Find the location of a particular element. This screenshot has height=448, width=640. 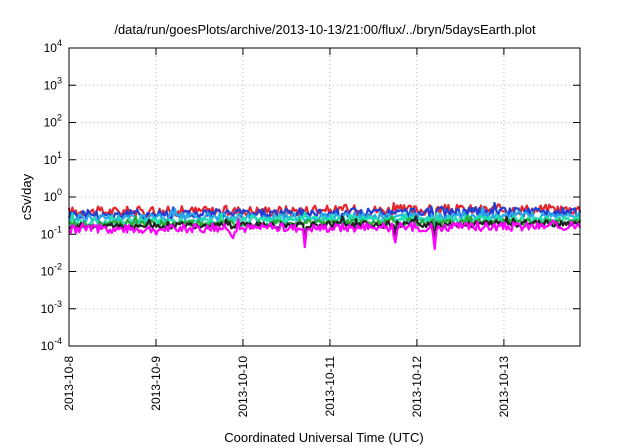

y-tick-label: 10¹ is located at coordinates (53, 158).